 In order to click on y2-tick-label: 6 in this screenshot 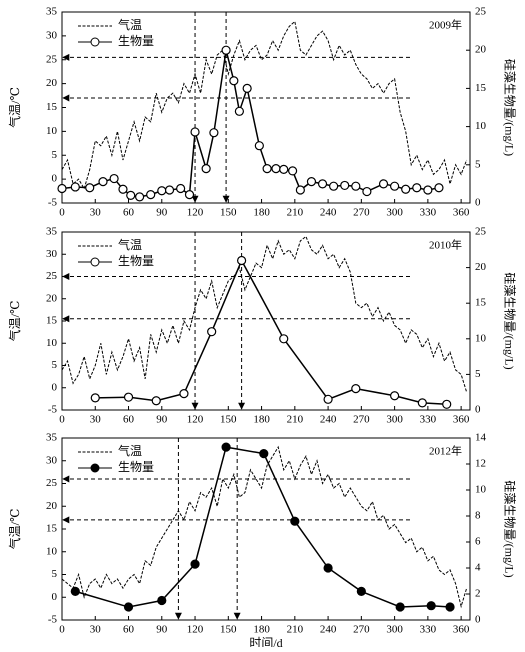, I will do `click(478, 542)`.